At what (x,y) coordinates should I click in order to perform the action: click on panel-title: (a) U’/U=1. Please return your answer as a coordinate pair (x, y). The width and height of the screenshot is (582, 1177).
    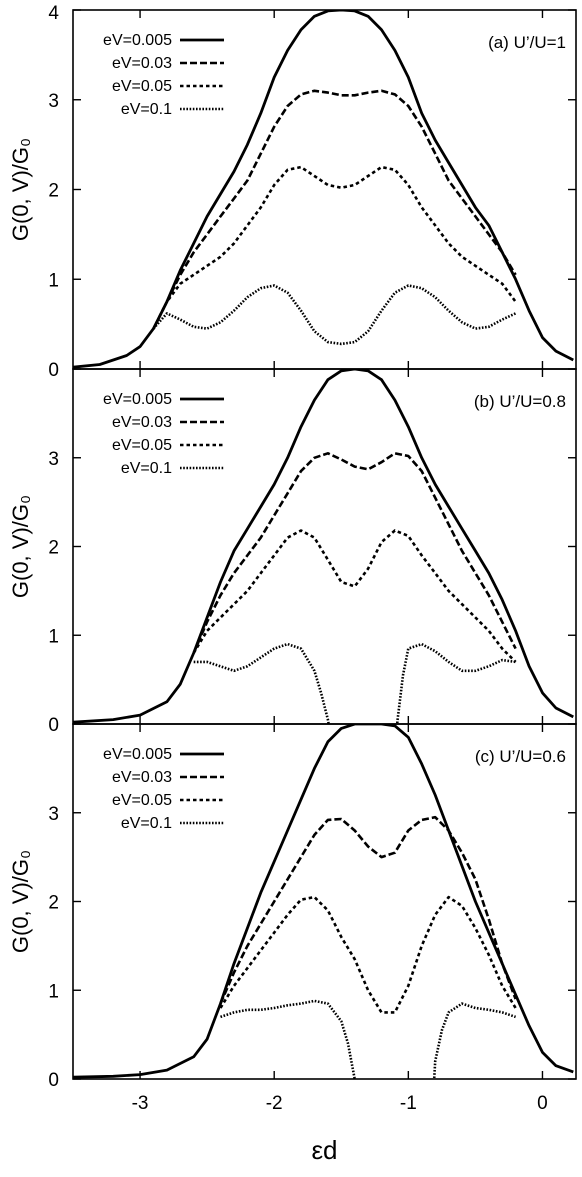
    Looking at the image, I should click on (527, 42).